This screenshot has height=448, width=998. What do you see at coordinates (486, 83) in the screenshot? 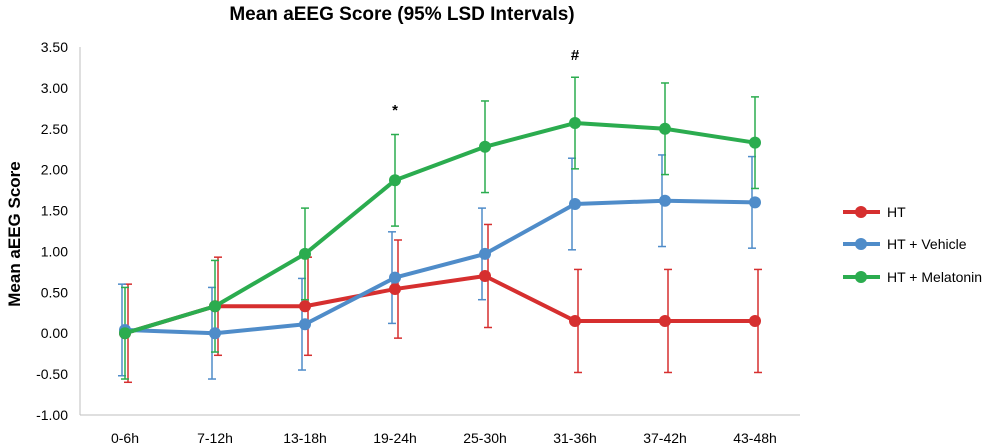
I see `annotations: *#` at bounding box center [486, 83].